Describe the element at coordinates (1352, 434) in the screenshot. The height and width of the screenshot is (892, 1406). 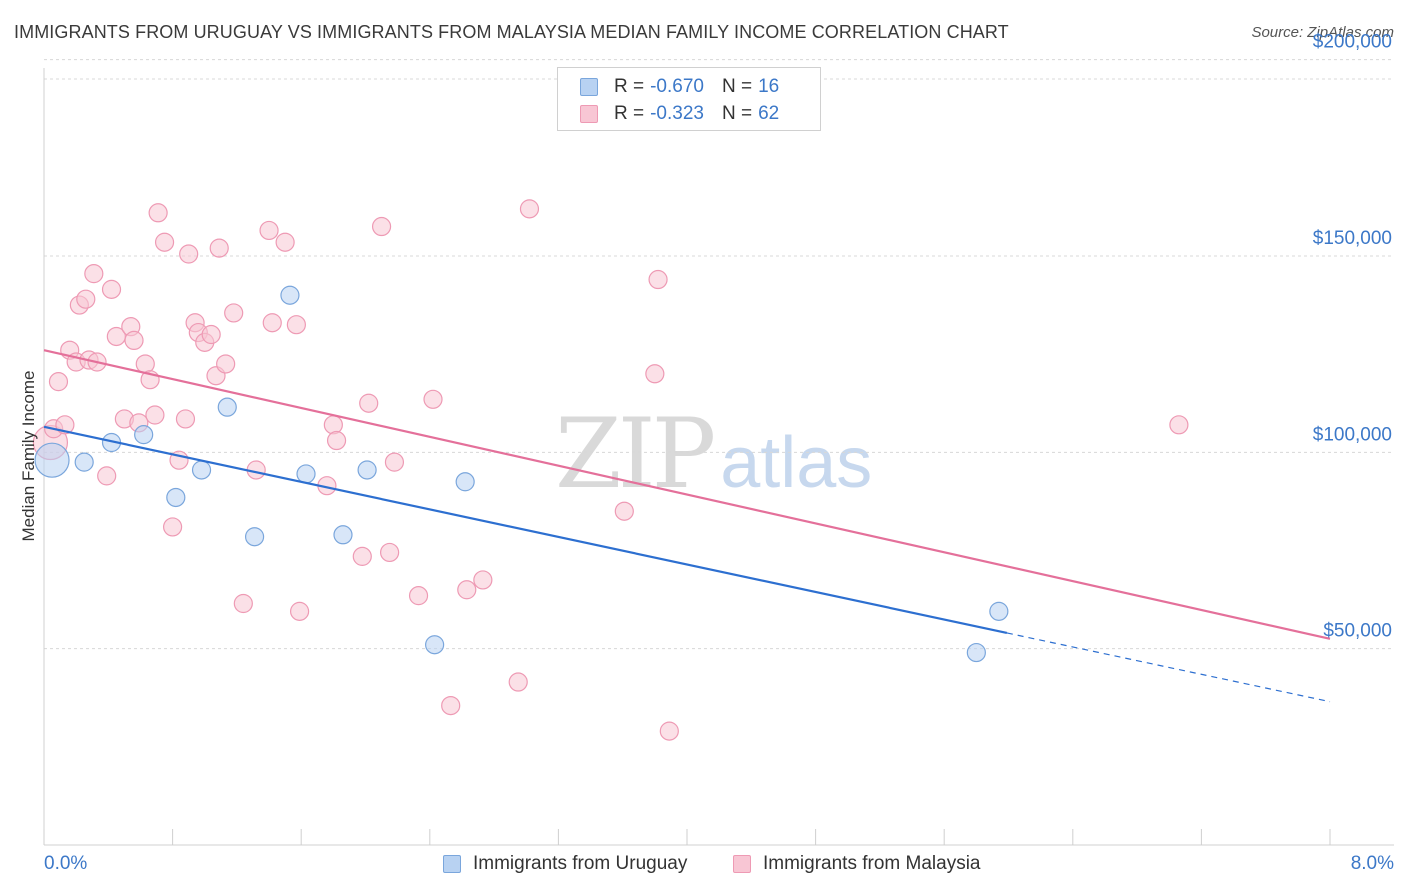
I see `y-tick-label: $100,000` at that location.